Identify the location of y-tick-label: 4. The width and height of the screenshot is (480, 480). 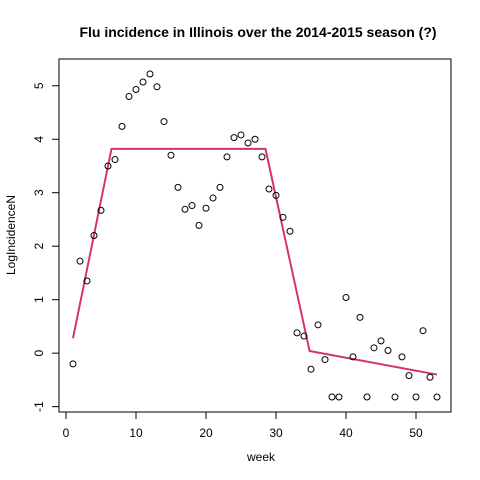
(39, 139).